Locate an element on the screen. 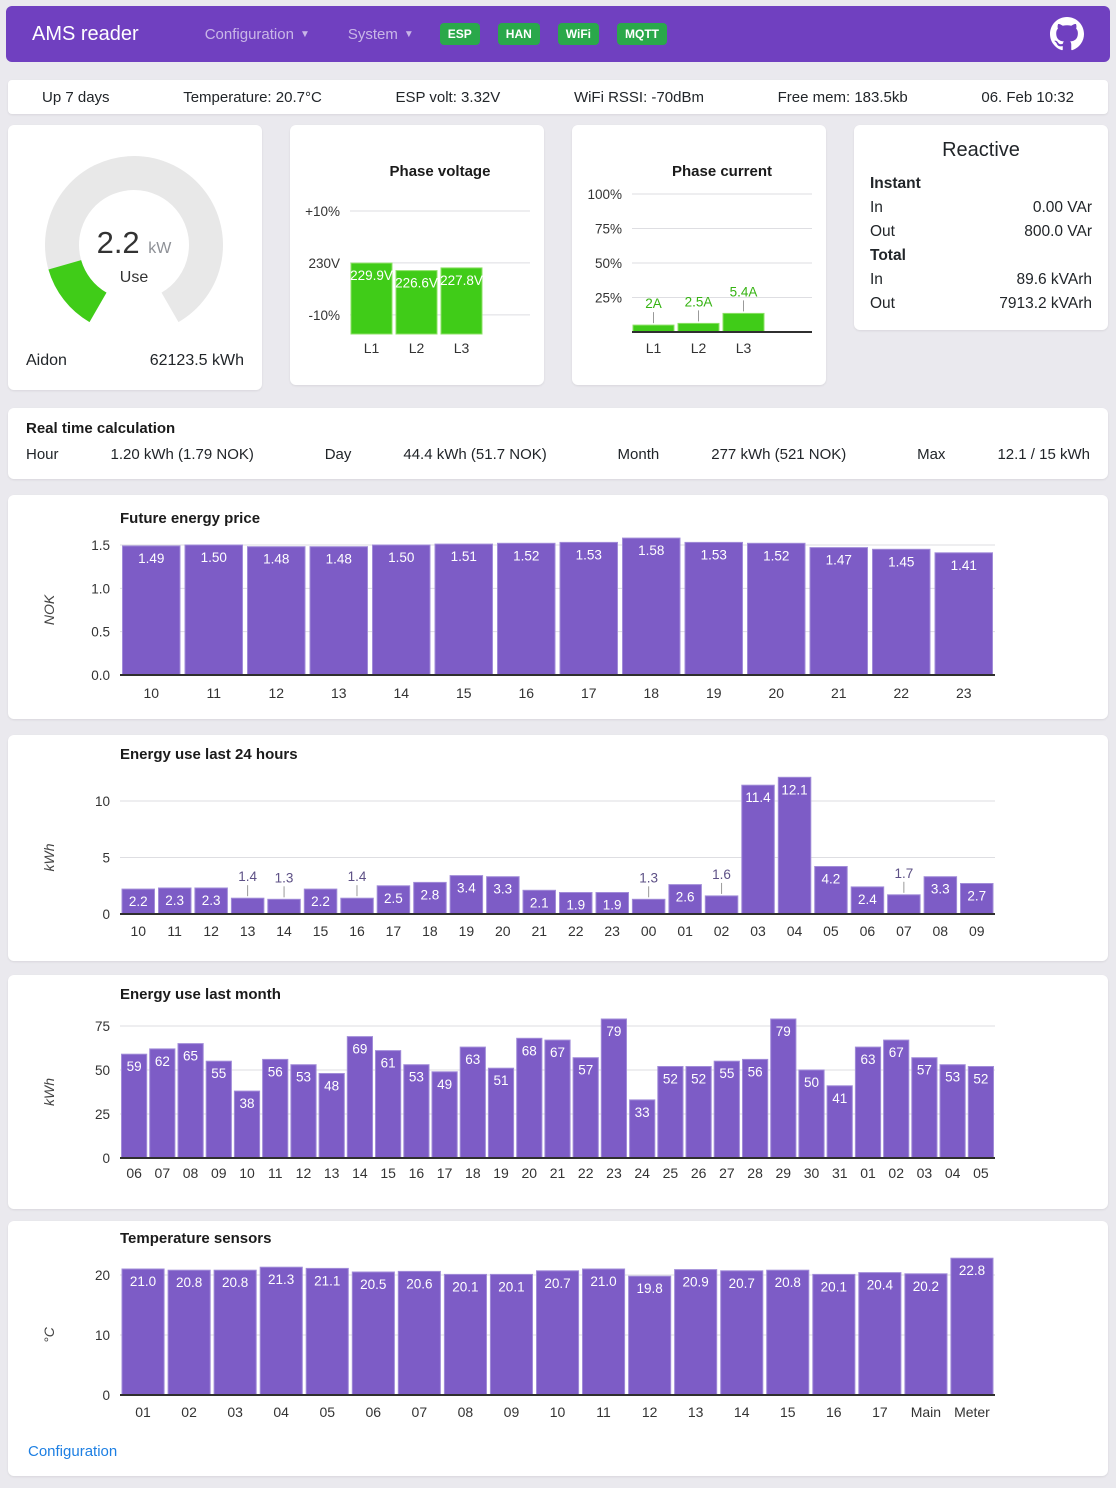 Image resolution: width=1116 pixels, height=1488 pixels. svg-text: 100% is located at coordinates (604, 194).